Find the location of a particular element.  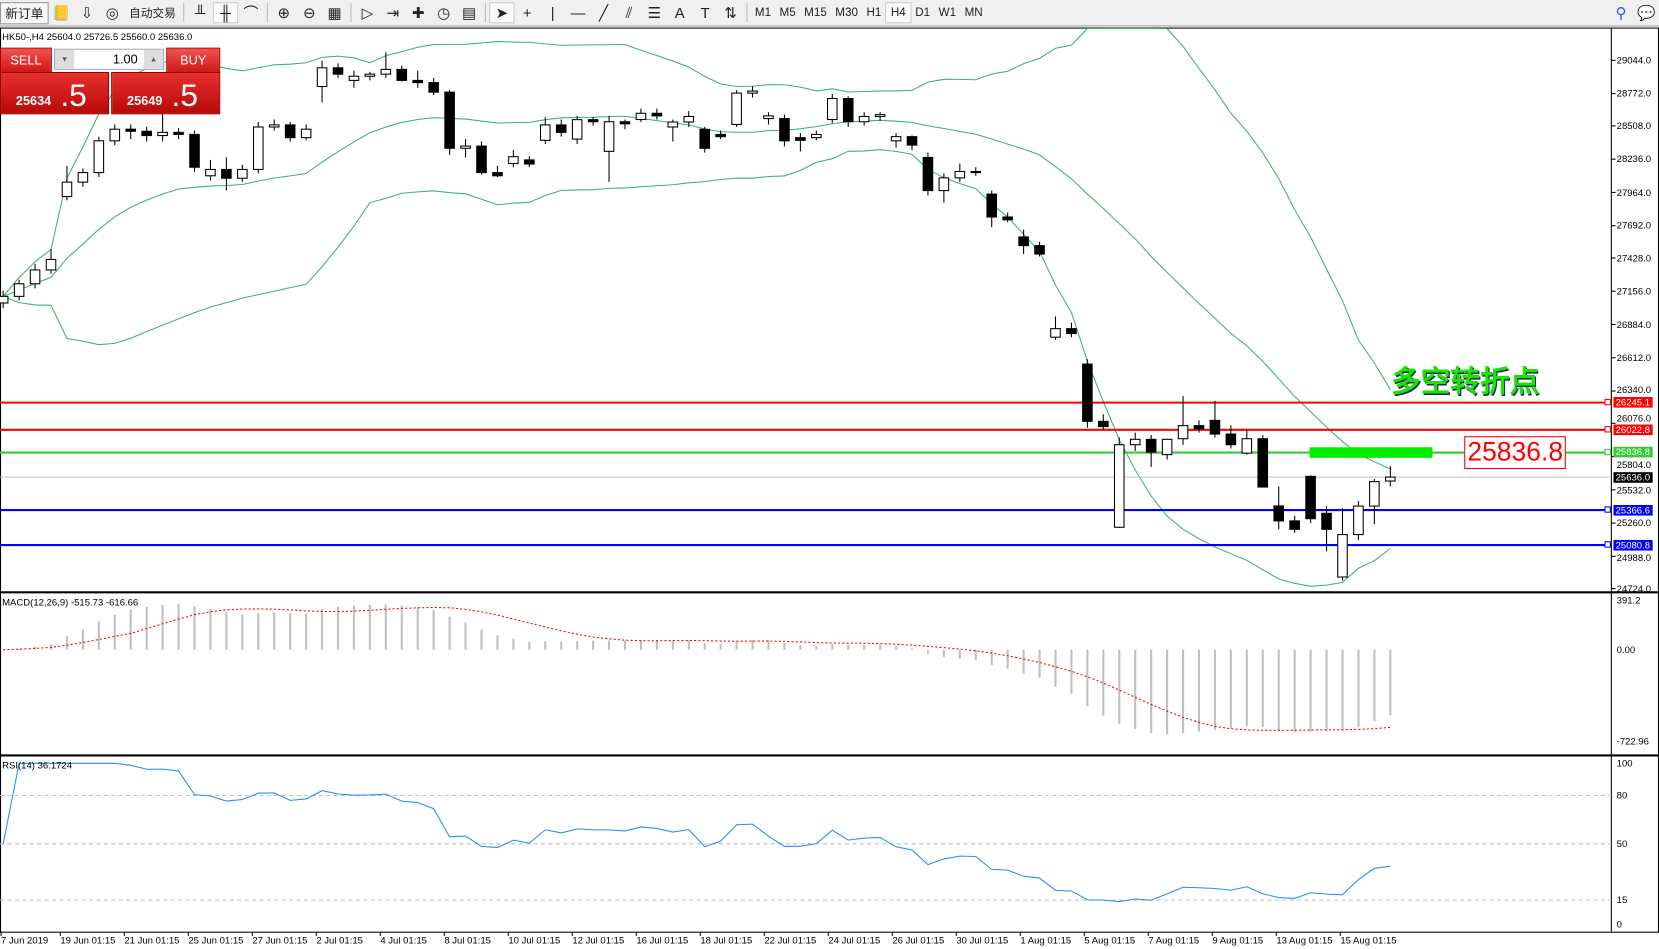

timeframe-mn: MN is located at coordinates (973, 13).